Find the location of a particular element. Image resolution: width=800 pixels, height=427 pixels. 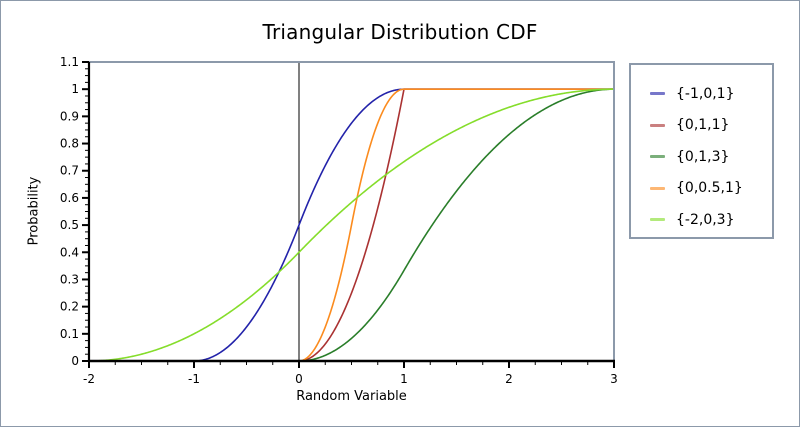

y-tick-label: 0.6 is located at coordinates (69, 198).